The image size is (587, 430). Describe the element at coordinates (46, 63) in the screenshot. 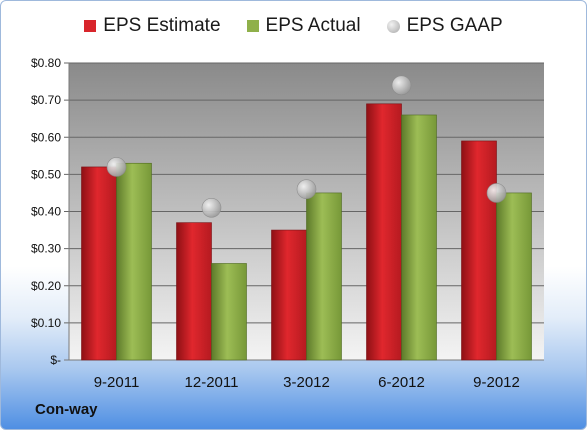

I see `y-tick-label: $0.80` at that location.